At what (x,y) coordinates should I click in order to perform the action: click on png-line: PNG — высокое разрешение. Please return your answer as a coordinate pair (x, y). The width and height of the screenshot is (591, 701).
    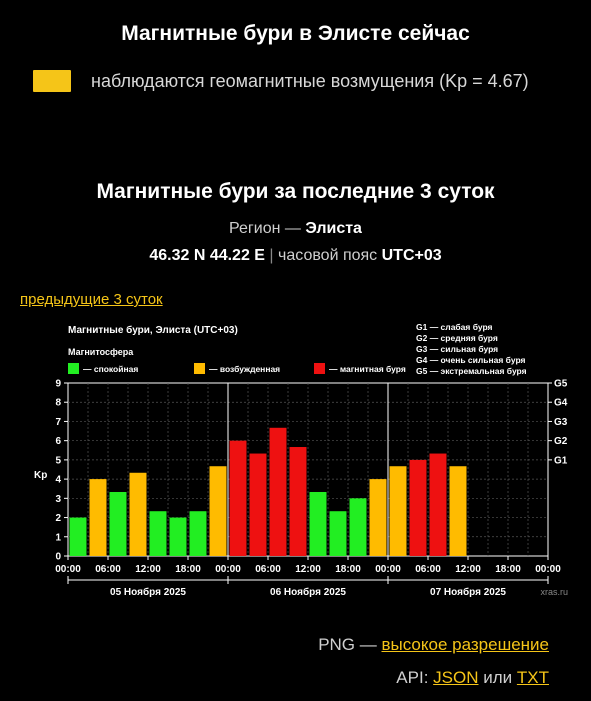
    Looking at the image, I should click on (433, 645).